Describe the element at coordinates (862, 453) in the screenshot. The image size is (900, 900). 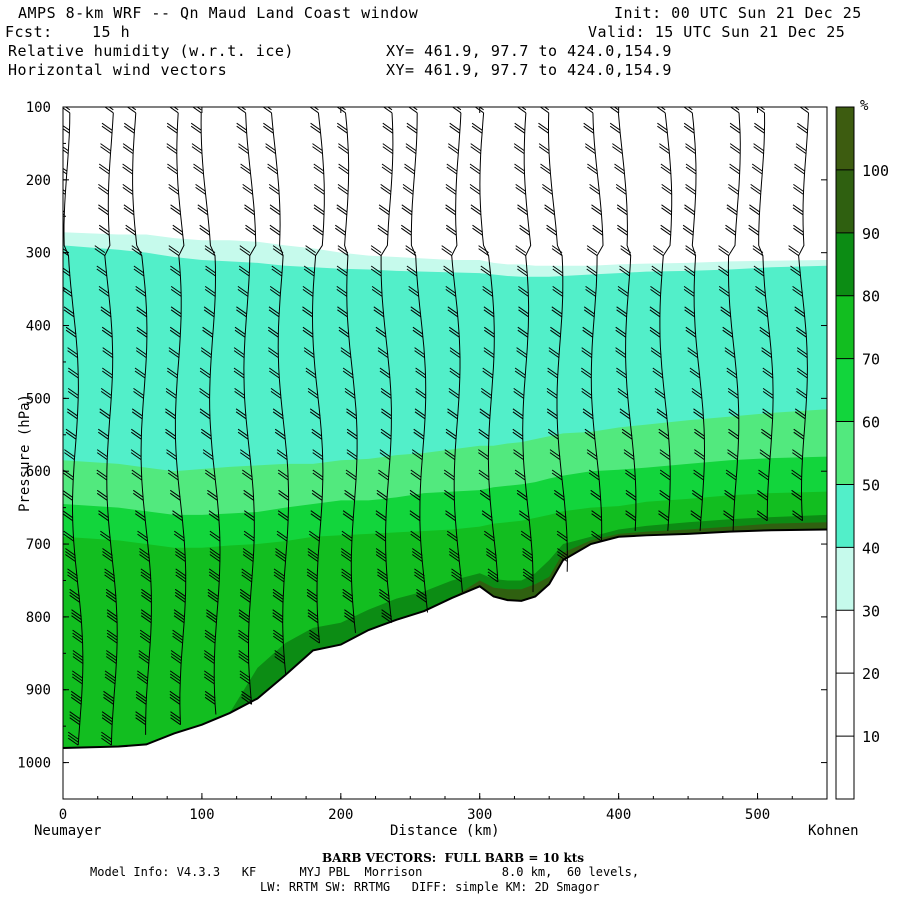
I see `colorbar: 10 20 30 40 50 60 70 80 90 100` at that location.